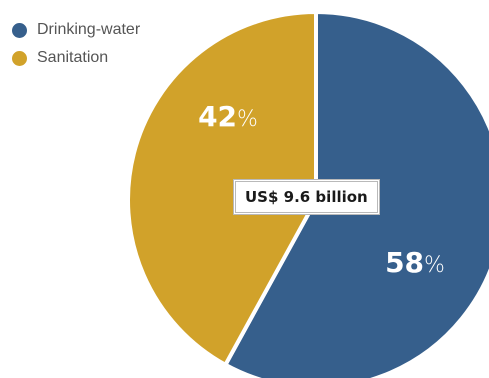 This screenshot has width=489, height=378. Describe the element at coordinates (73, 57) in the screenshot. I see `legend-label-sanitation: Sanitation` at that location.